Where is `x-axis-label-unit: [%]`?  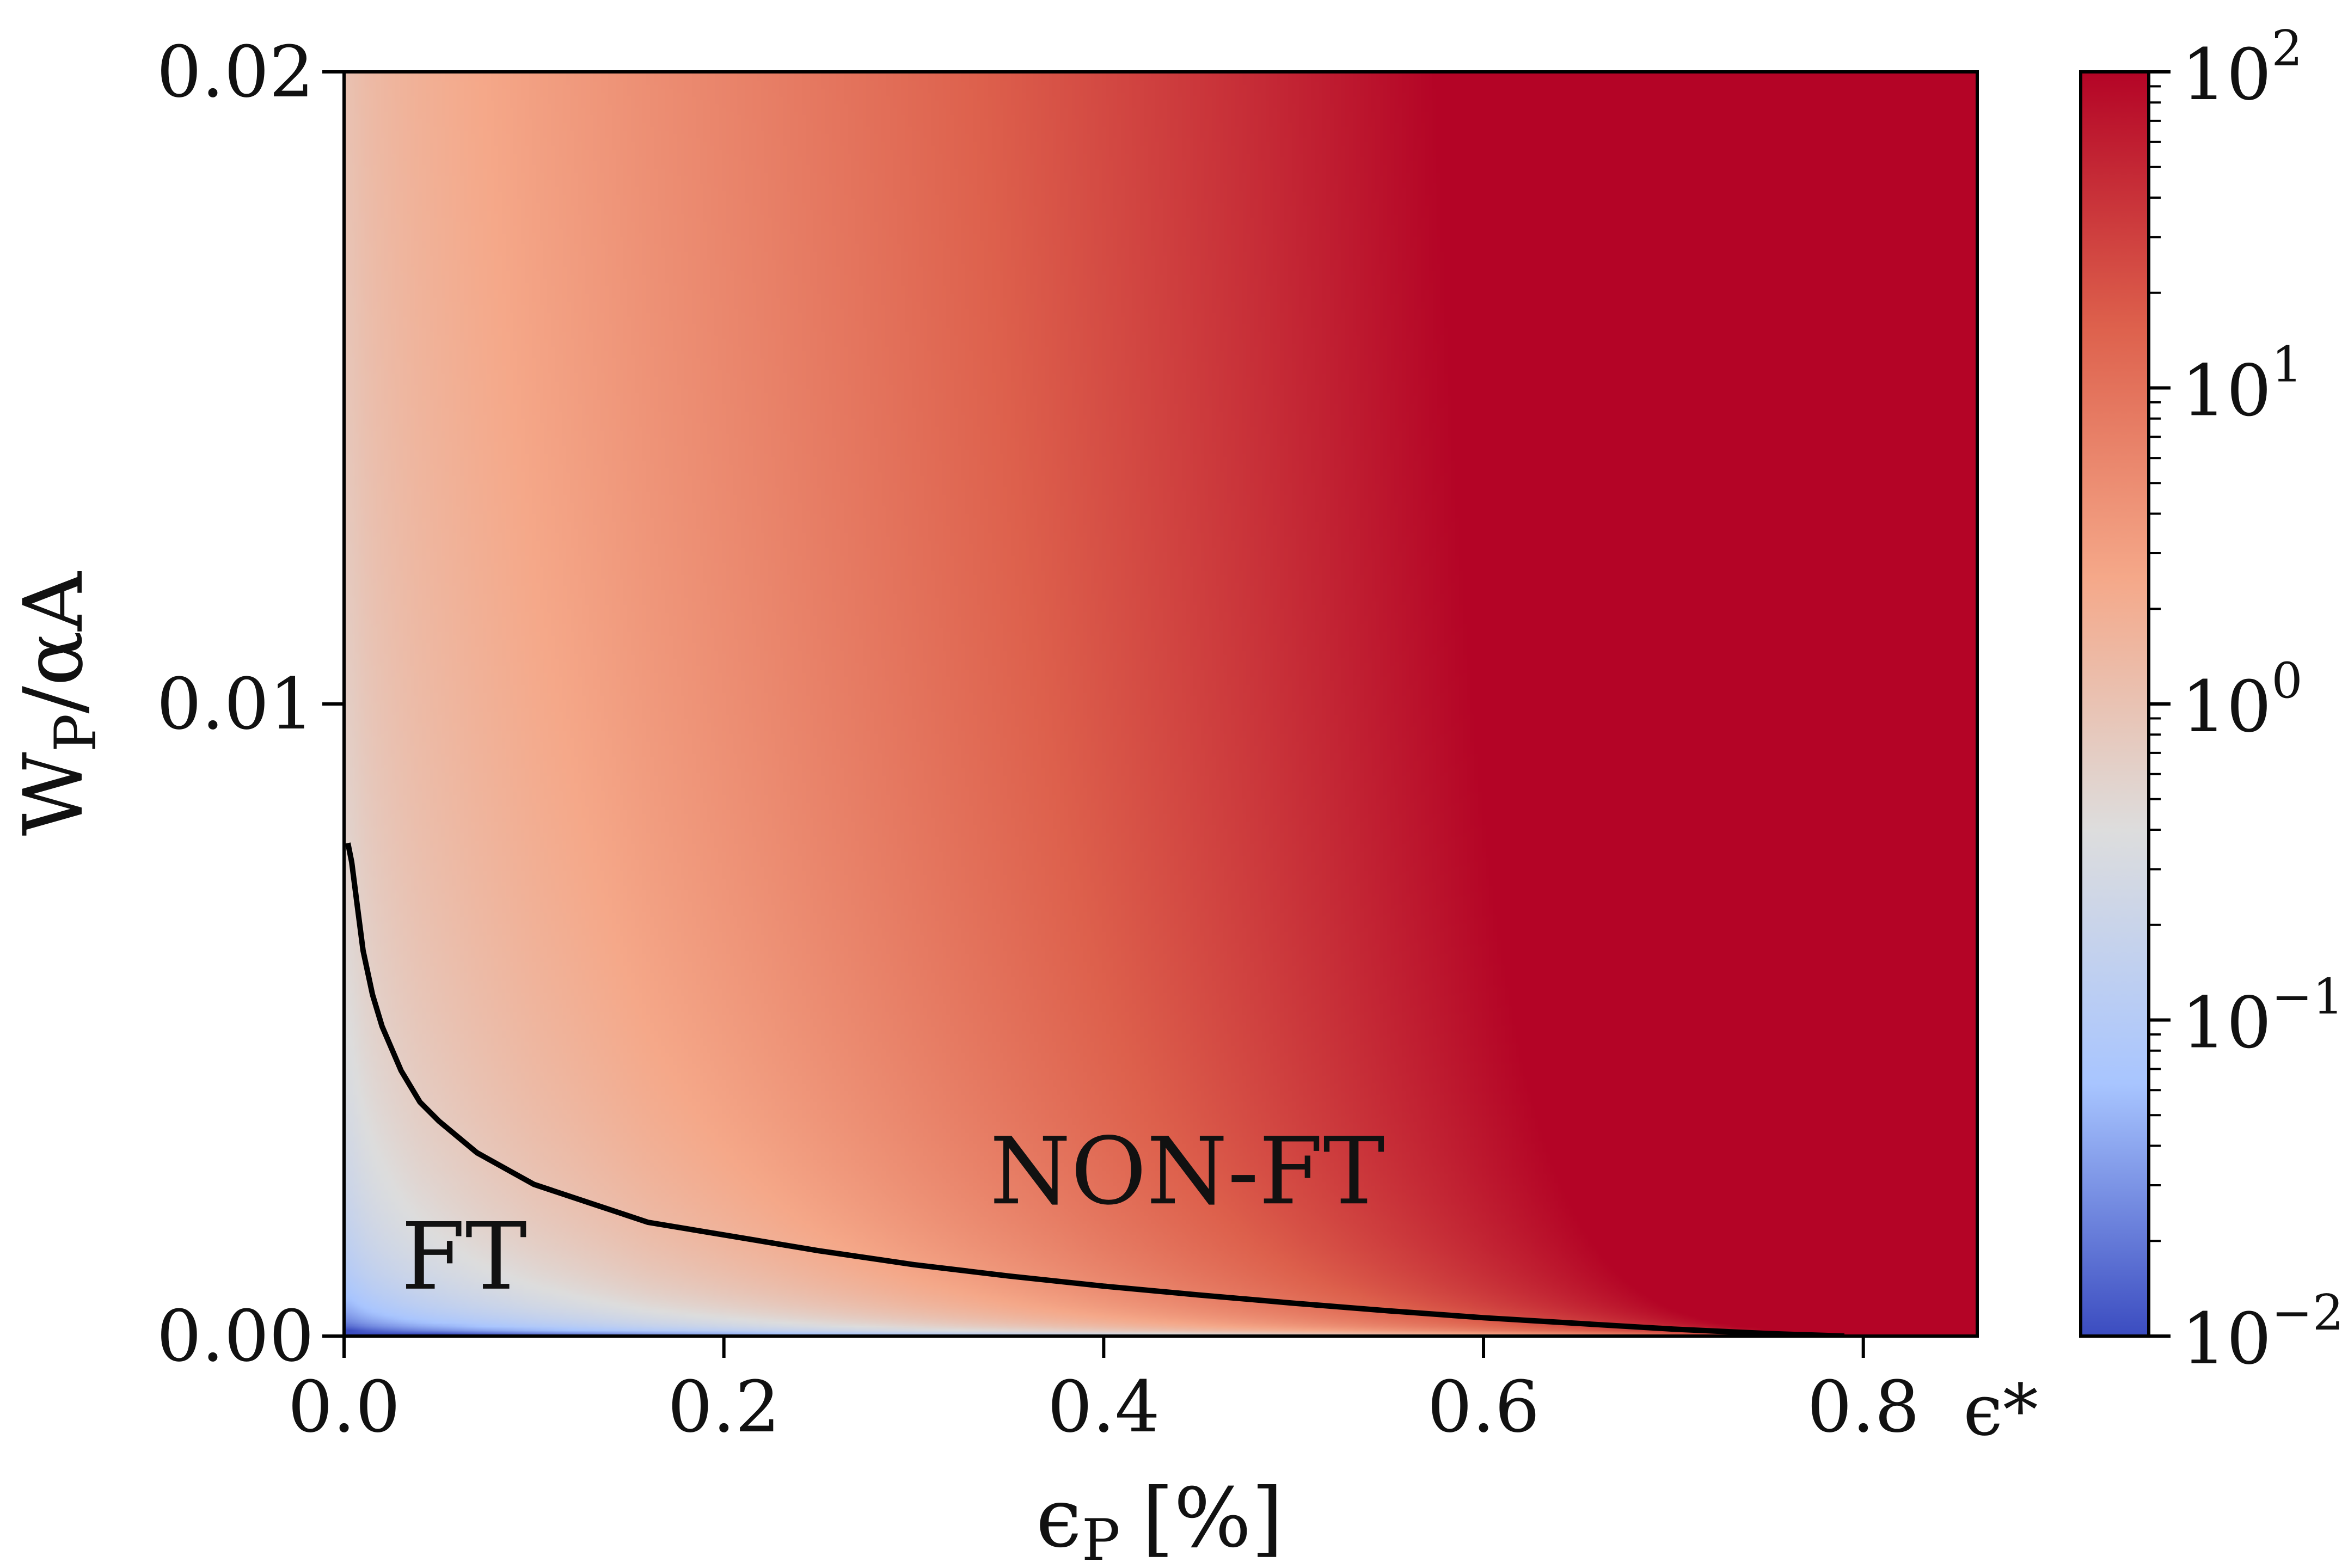
x-axis-label-unit: [%] is located at coordinates (1213, 1518).